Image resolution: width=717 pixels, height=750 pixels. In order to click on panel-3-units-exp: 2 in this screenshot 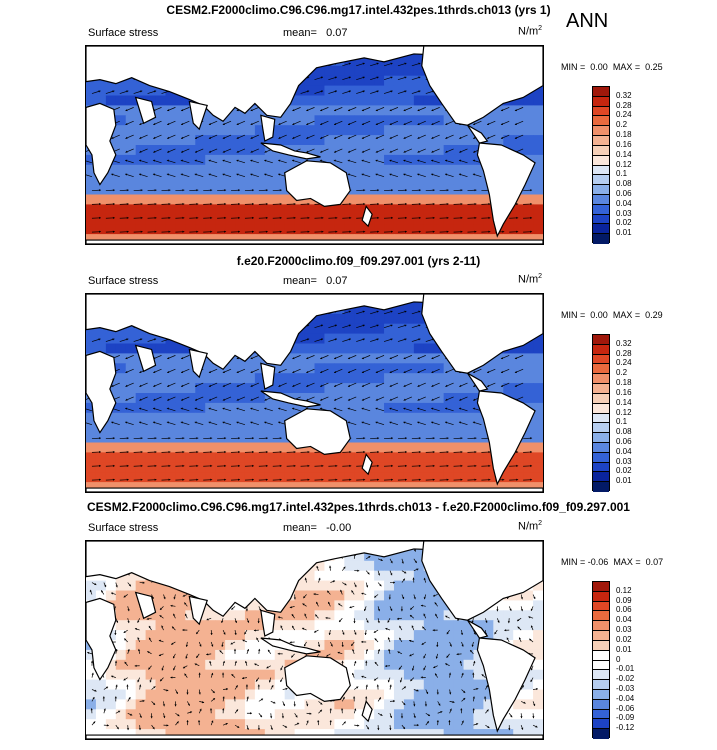, I will do `click(540, 523)`.